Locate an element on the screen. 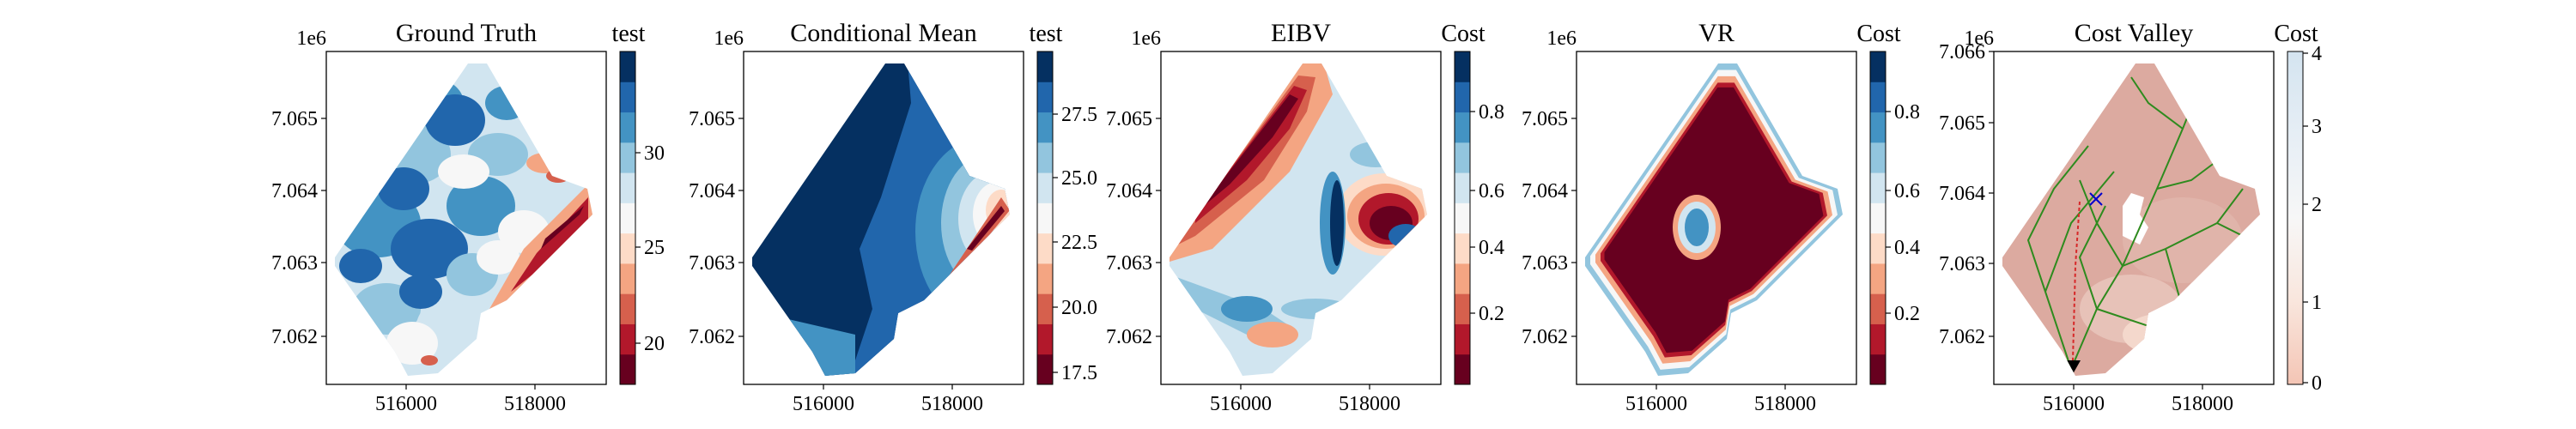  colorbar-tick-label: 20 is located at coordinates (654, 344).